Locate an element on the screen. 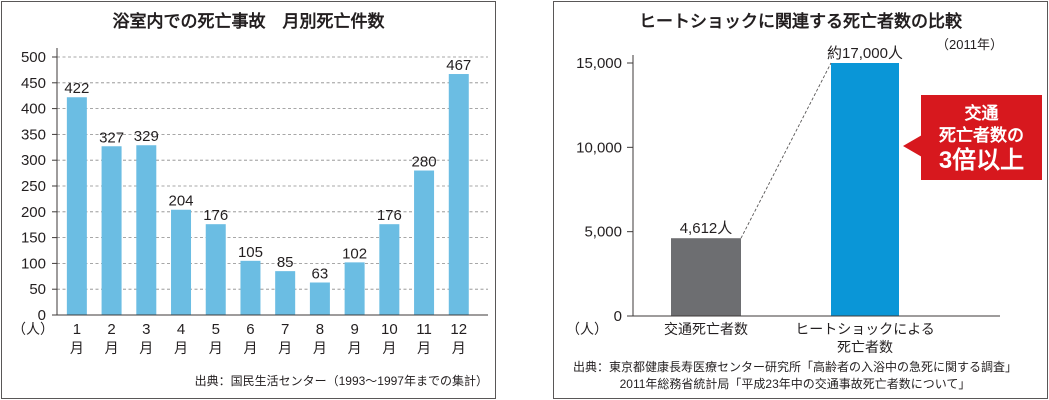 This screenshot has height=400, width=1049. y-tick-label: 450 is located at coordinates (33, 83).